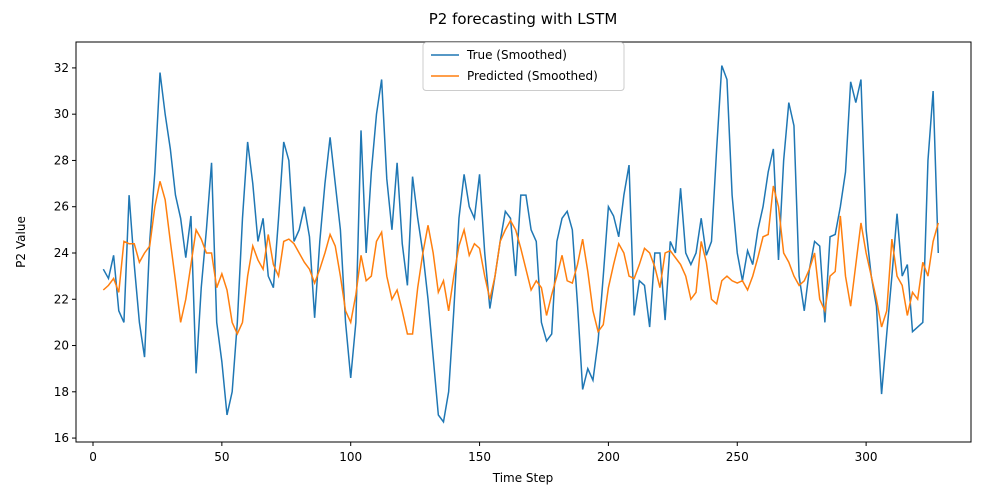 The width and height of the screenshot is (1000, 500). Describe the element at coordinates (61, 299) in the screenshot. I see `y-tick-label: 22` at that location.